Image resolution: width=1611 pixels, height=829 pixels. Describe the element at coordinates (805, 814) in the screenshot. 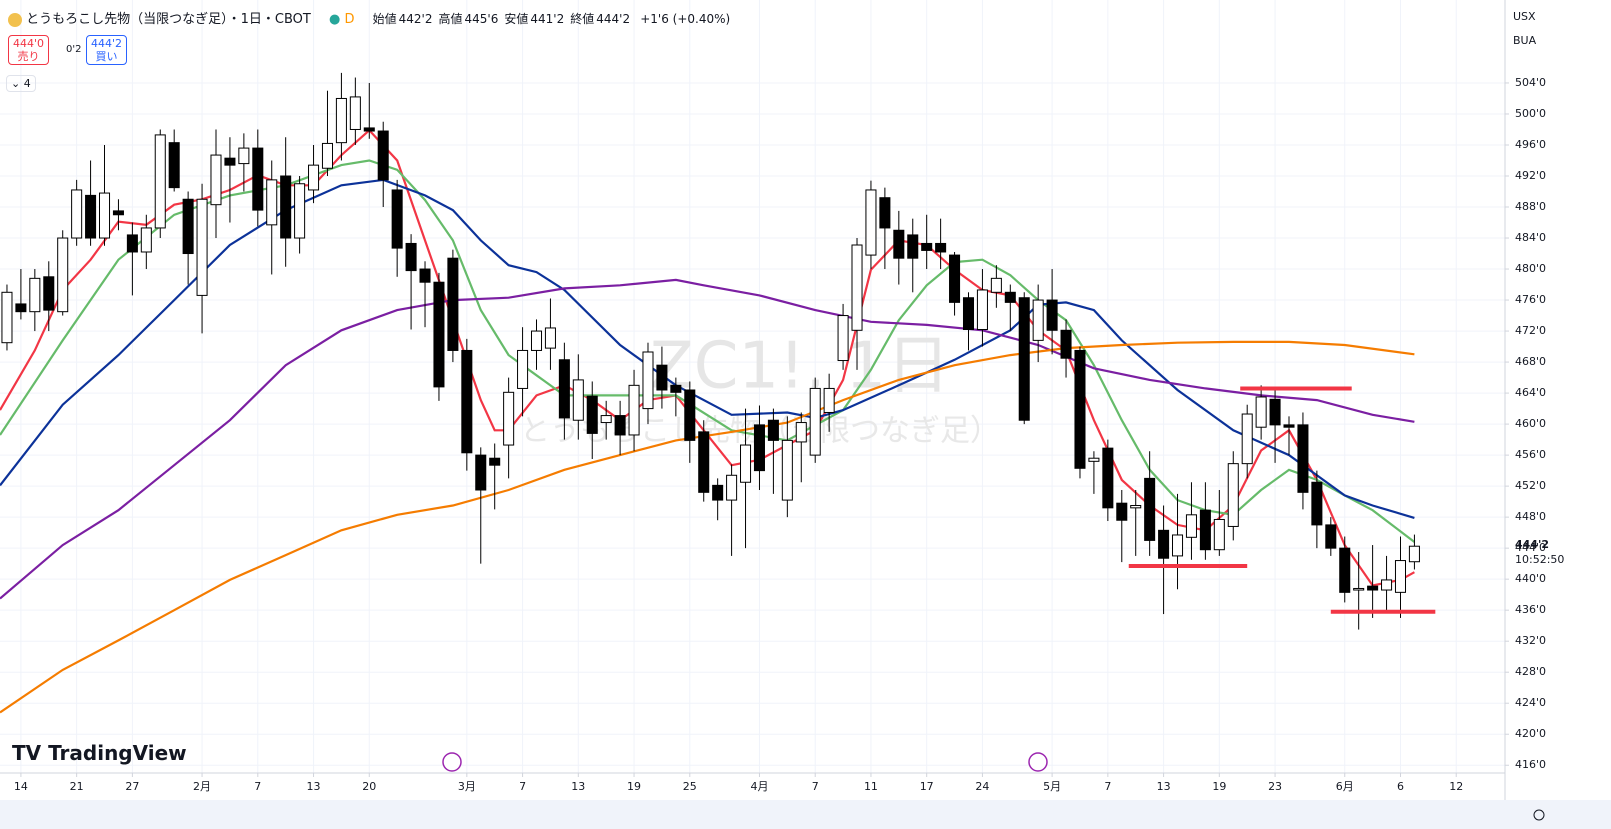

I see `footer` at that location.